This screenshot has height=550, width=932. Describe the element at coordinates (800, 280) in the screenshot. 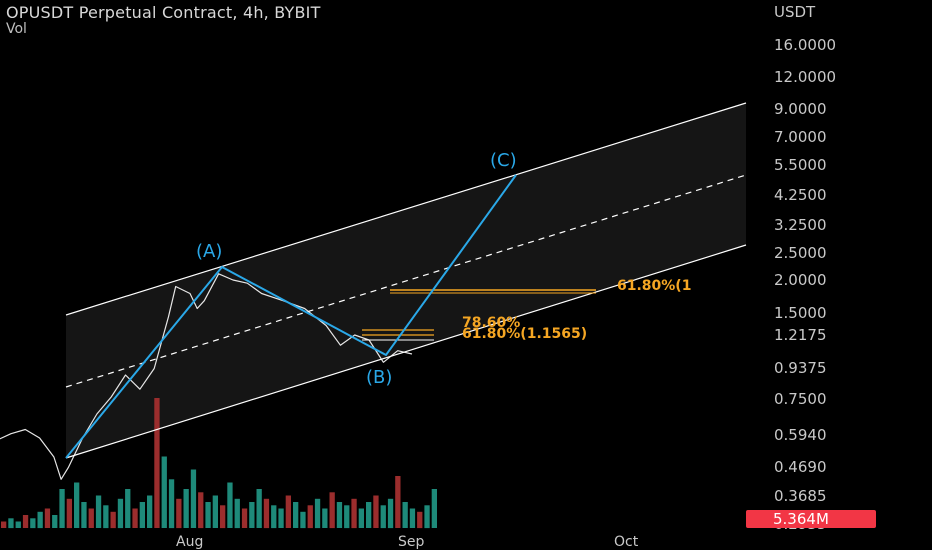

I see `y-tick: 2.0000` at that location.